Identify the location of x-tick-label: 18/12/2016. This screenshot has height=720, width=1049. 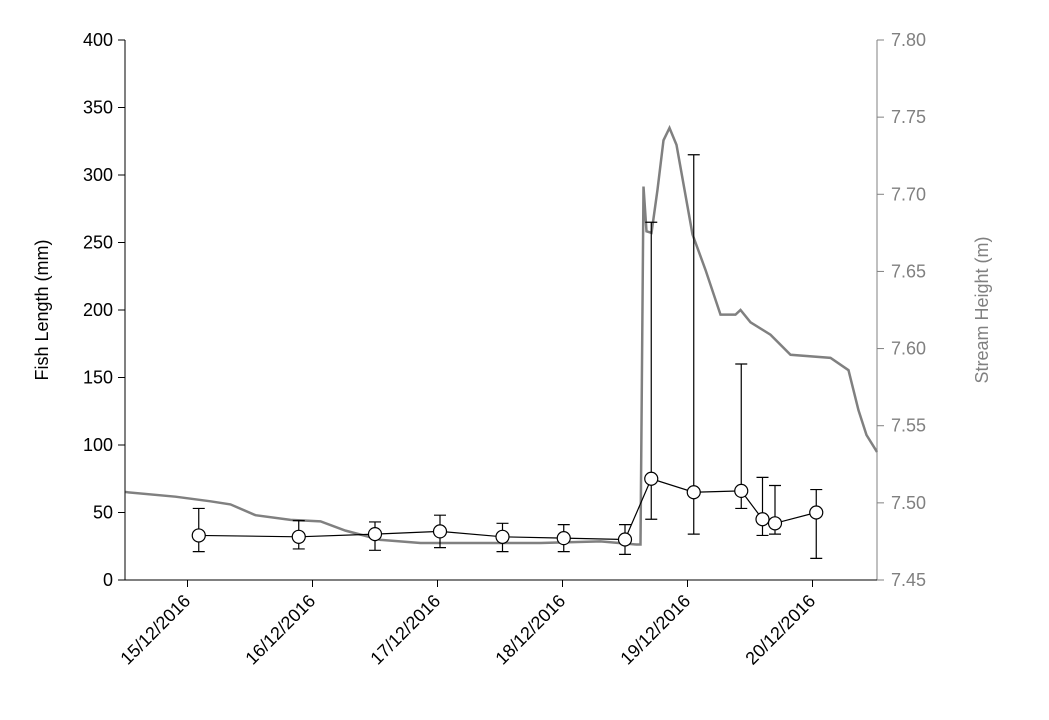
(530, 630).